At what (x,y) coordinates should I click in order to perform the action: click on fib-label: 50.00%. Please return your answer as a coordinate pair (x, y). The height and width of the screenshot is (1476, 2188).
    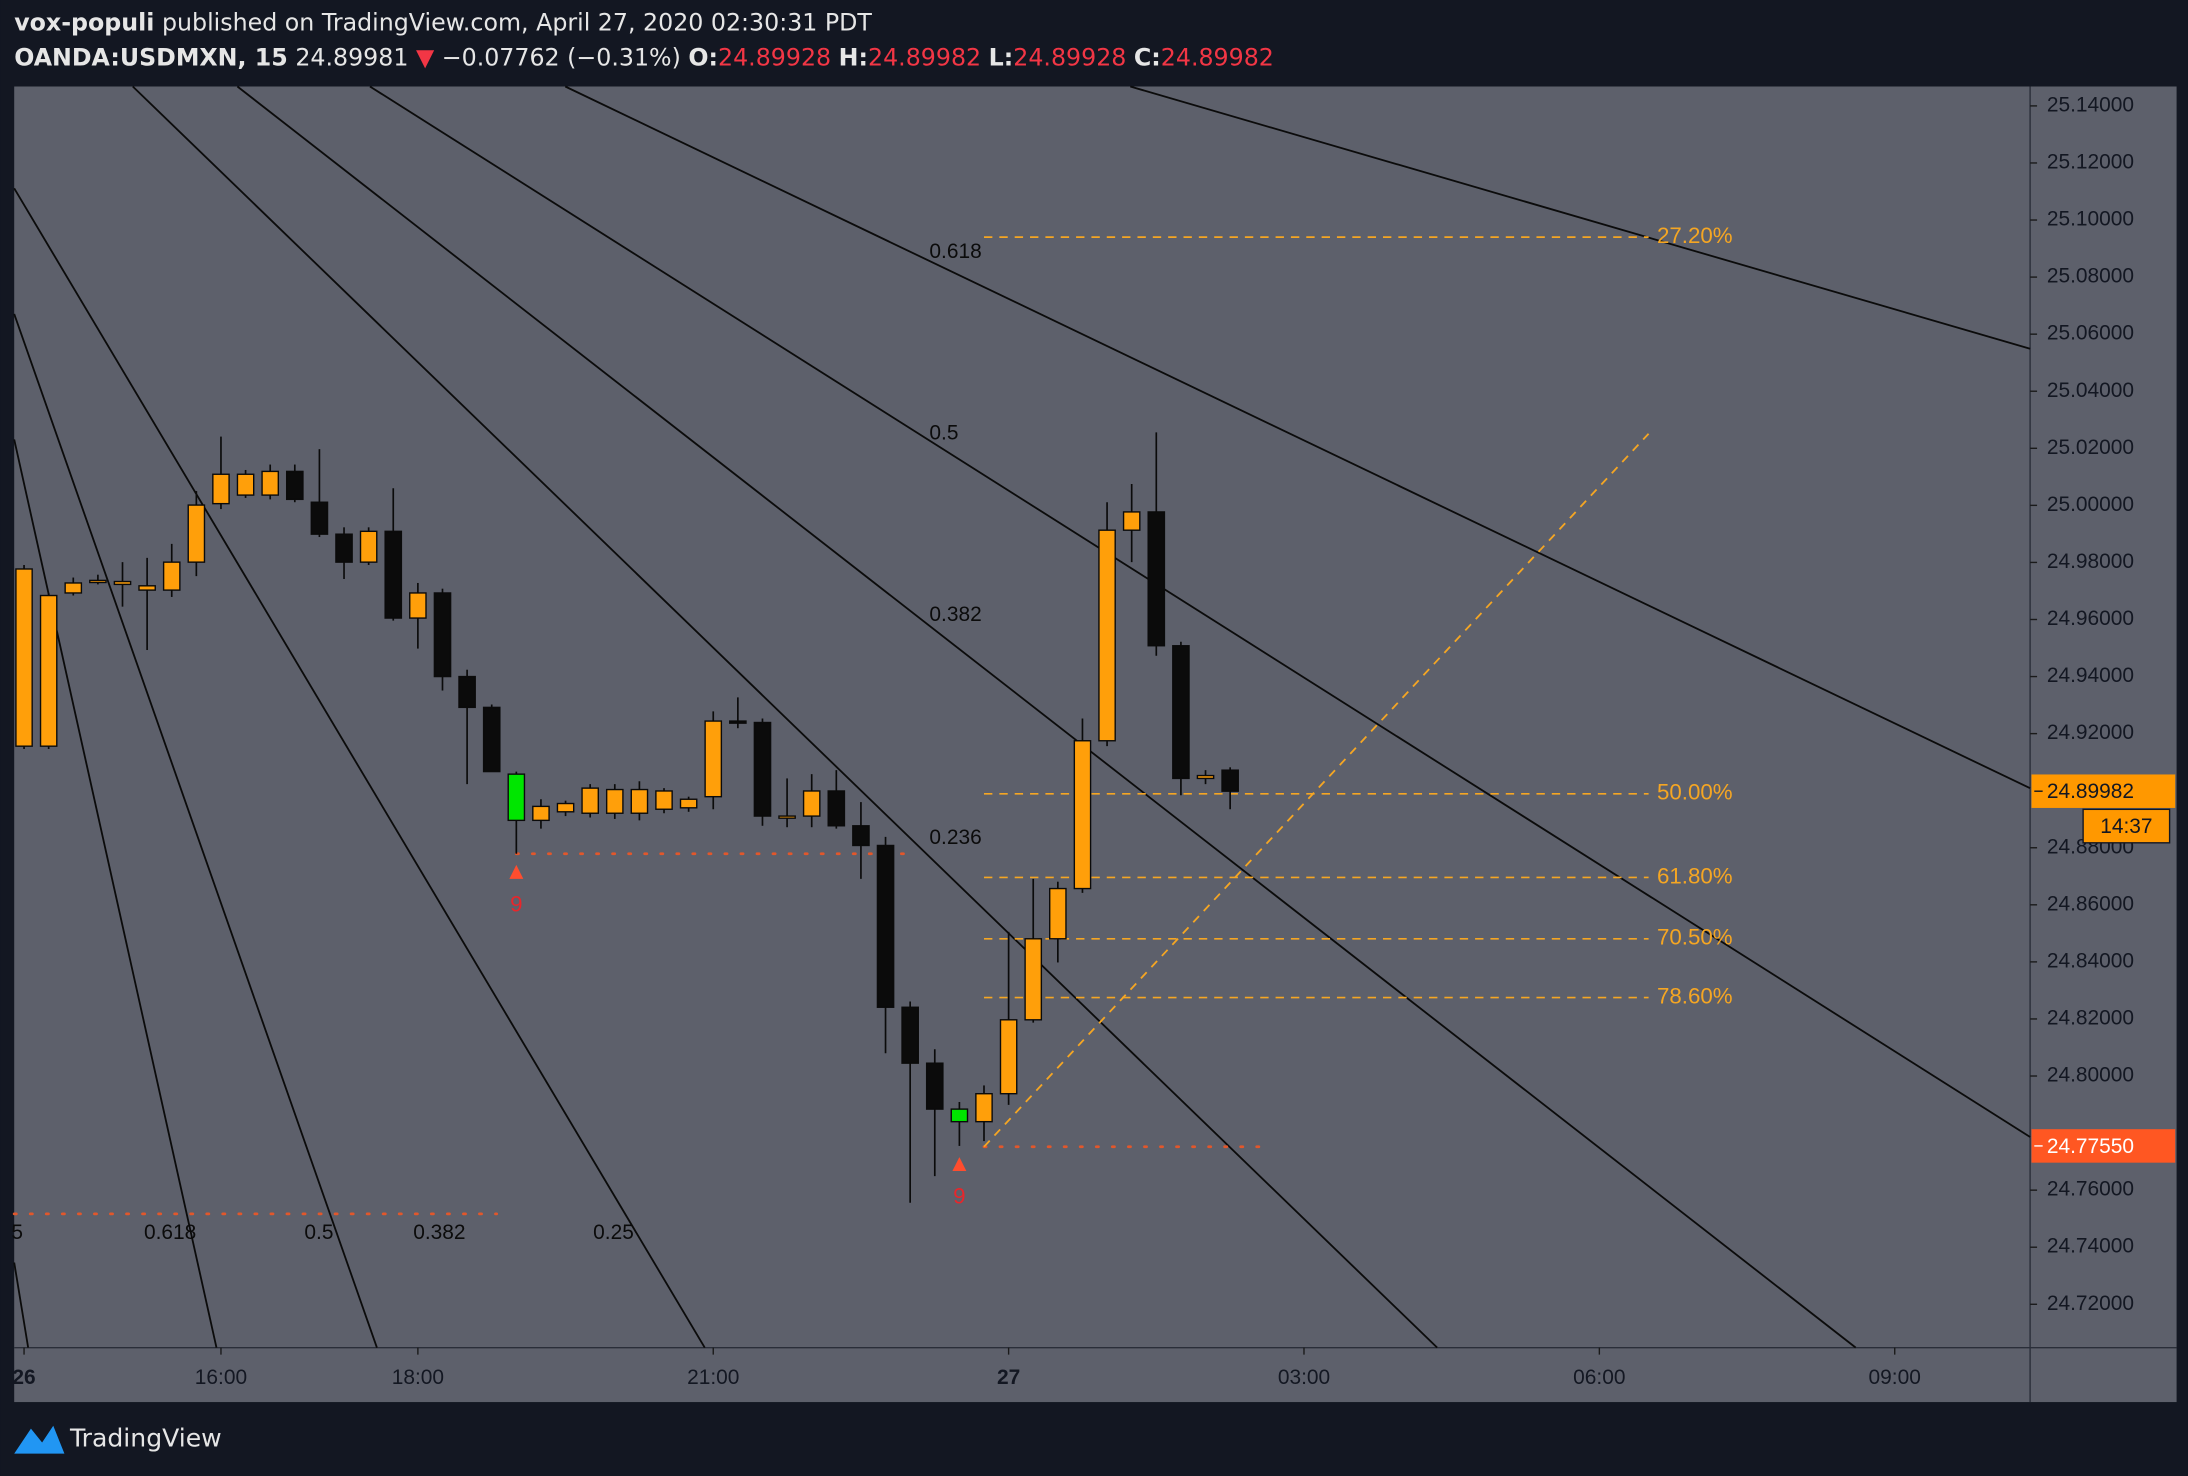
    Looking at the image, I should click on (1695, 792).